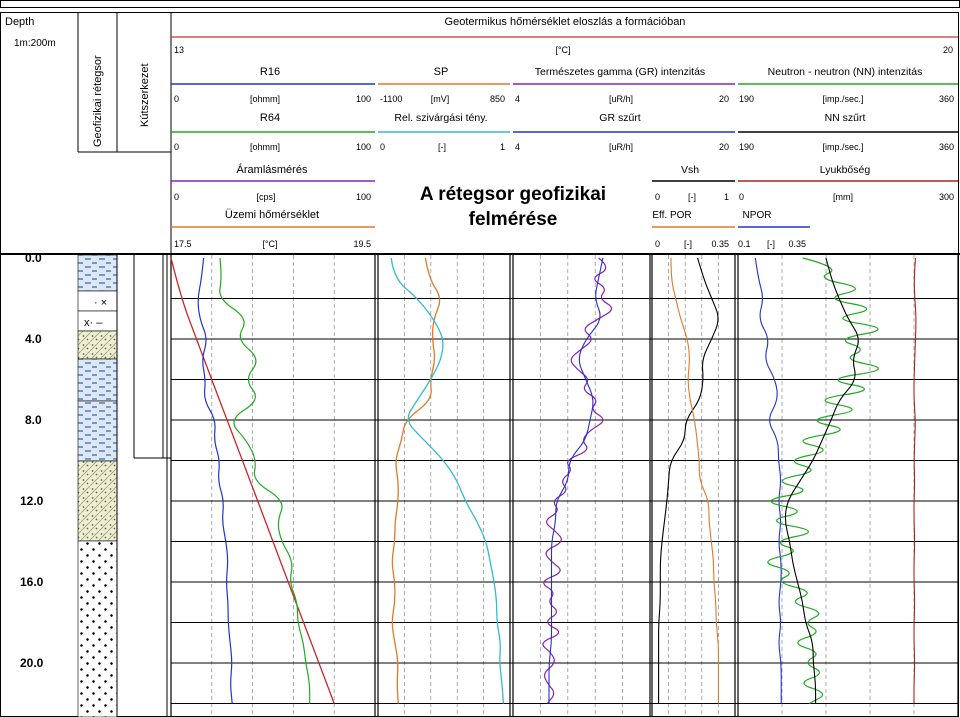  I want to click on vsh-name: Vsh, so click(690, 170).